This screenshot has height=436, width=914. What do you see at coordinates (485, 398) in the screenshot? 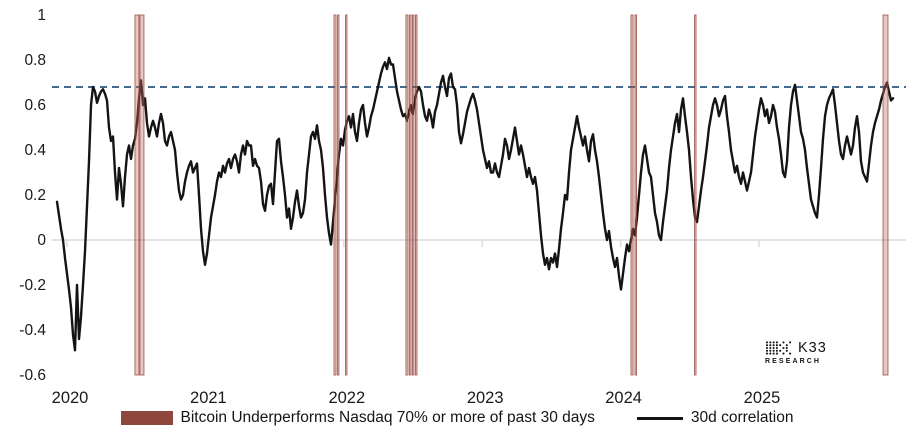
I see `x-axis-label: 2023` at bounding box center [485, 398].